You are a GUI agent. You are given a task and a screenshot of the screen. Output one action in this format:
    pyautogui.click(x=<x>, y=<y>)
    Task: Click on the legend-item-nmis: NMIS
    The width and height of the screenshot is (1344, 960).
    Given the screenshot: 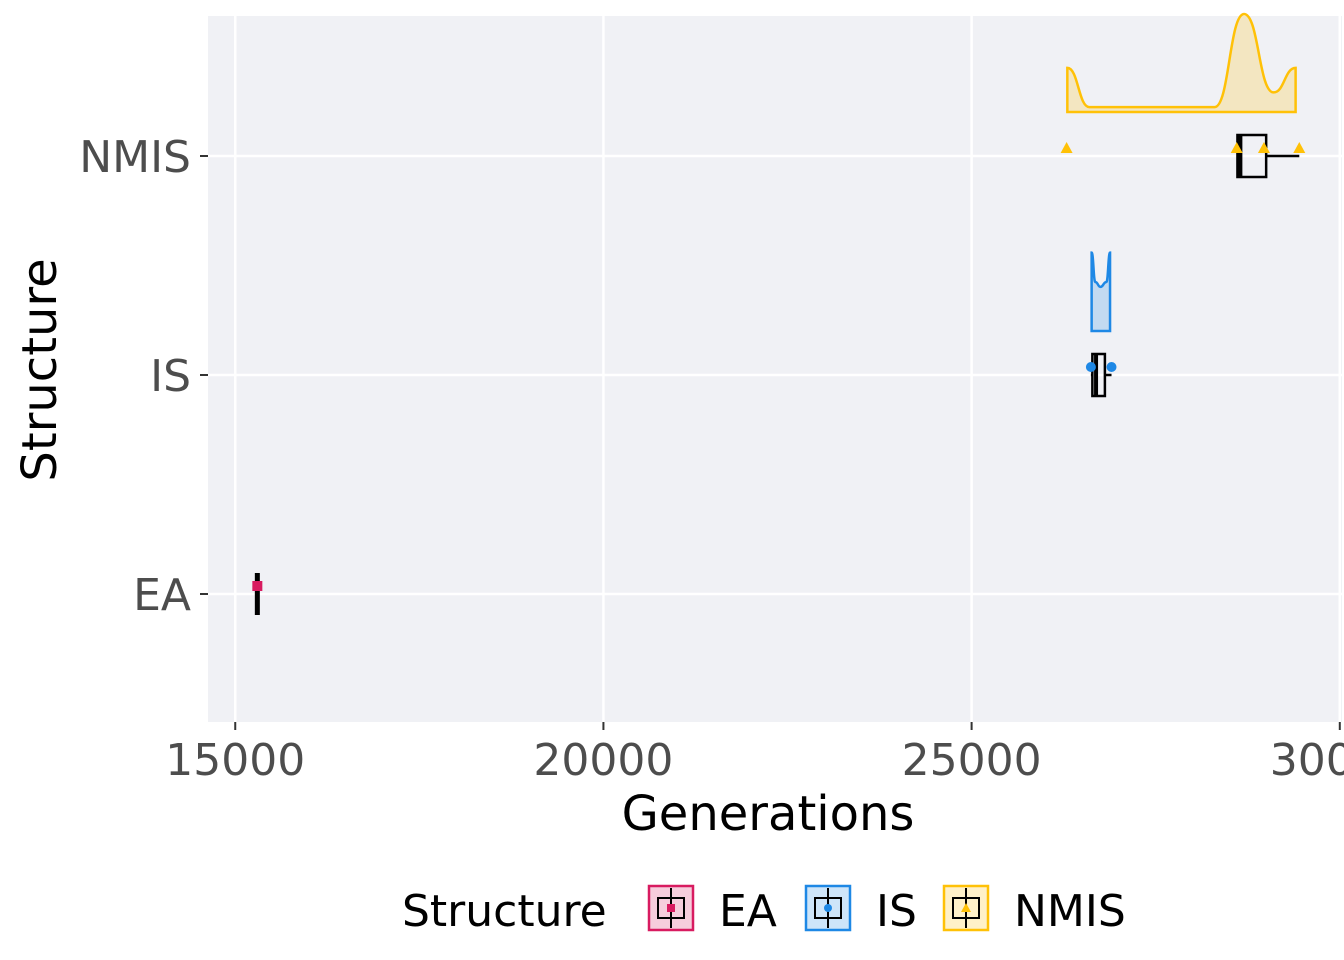 What is the action you would take?
    pyautogui.click(x=1034, y=910)
    